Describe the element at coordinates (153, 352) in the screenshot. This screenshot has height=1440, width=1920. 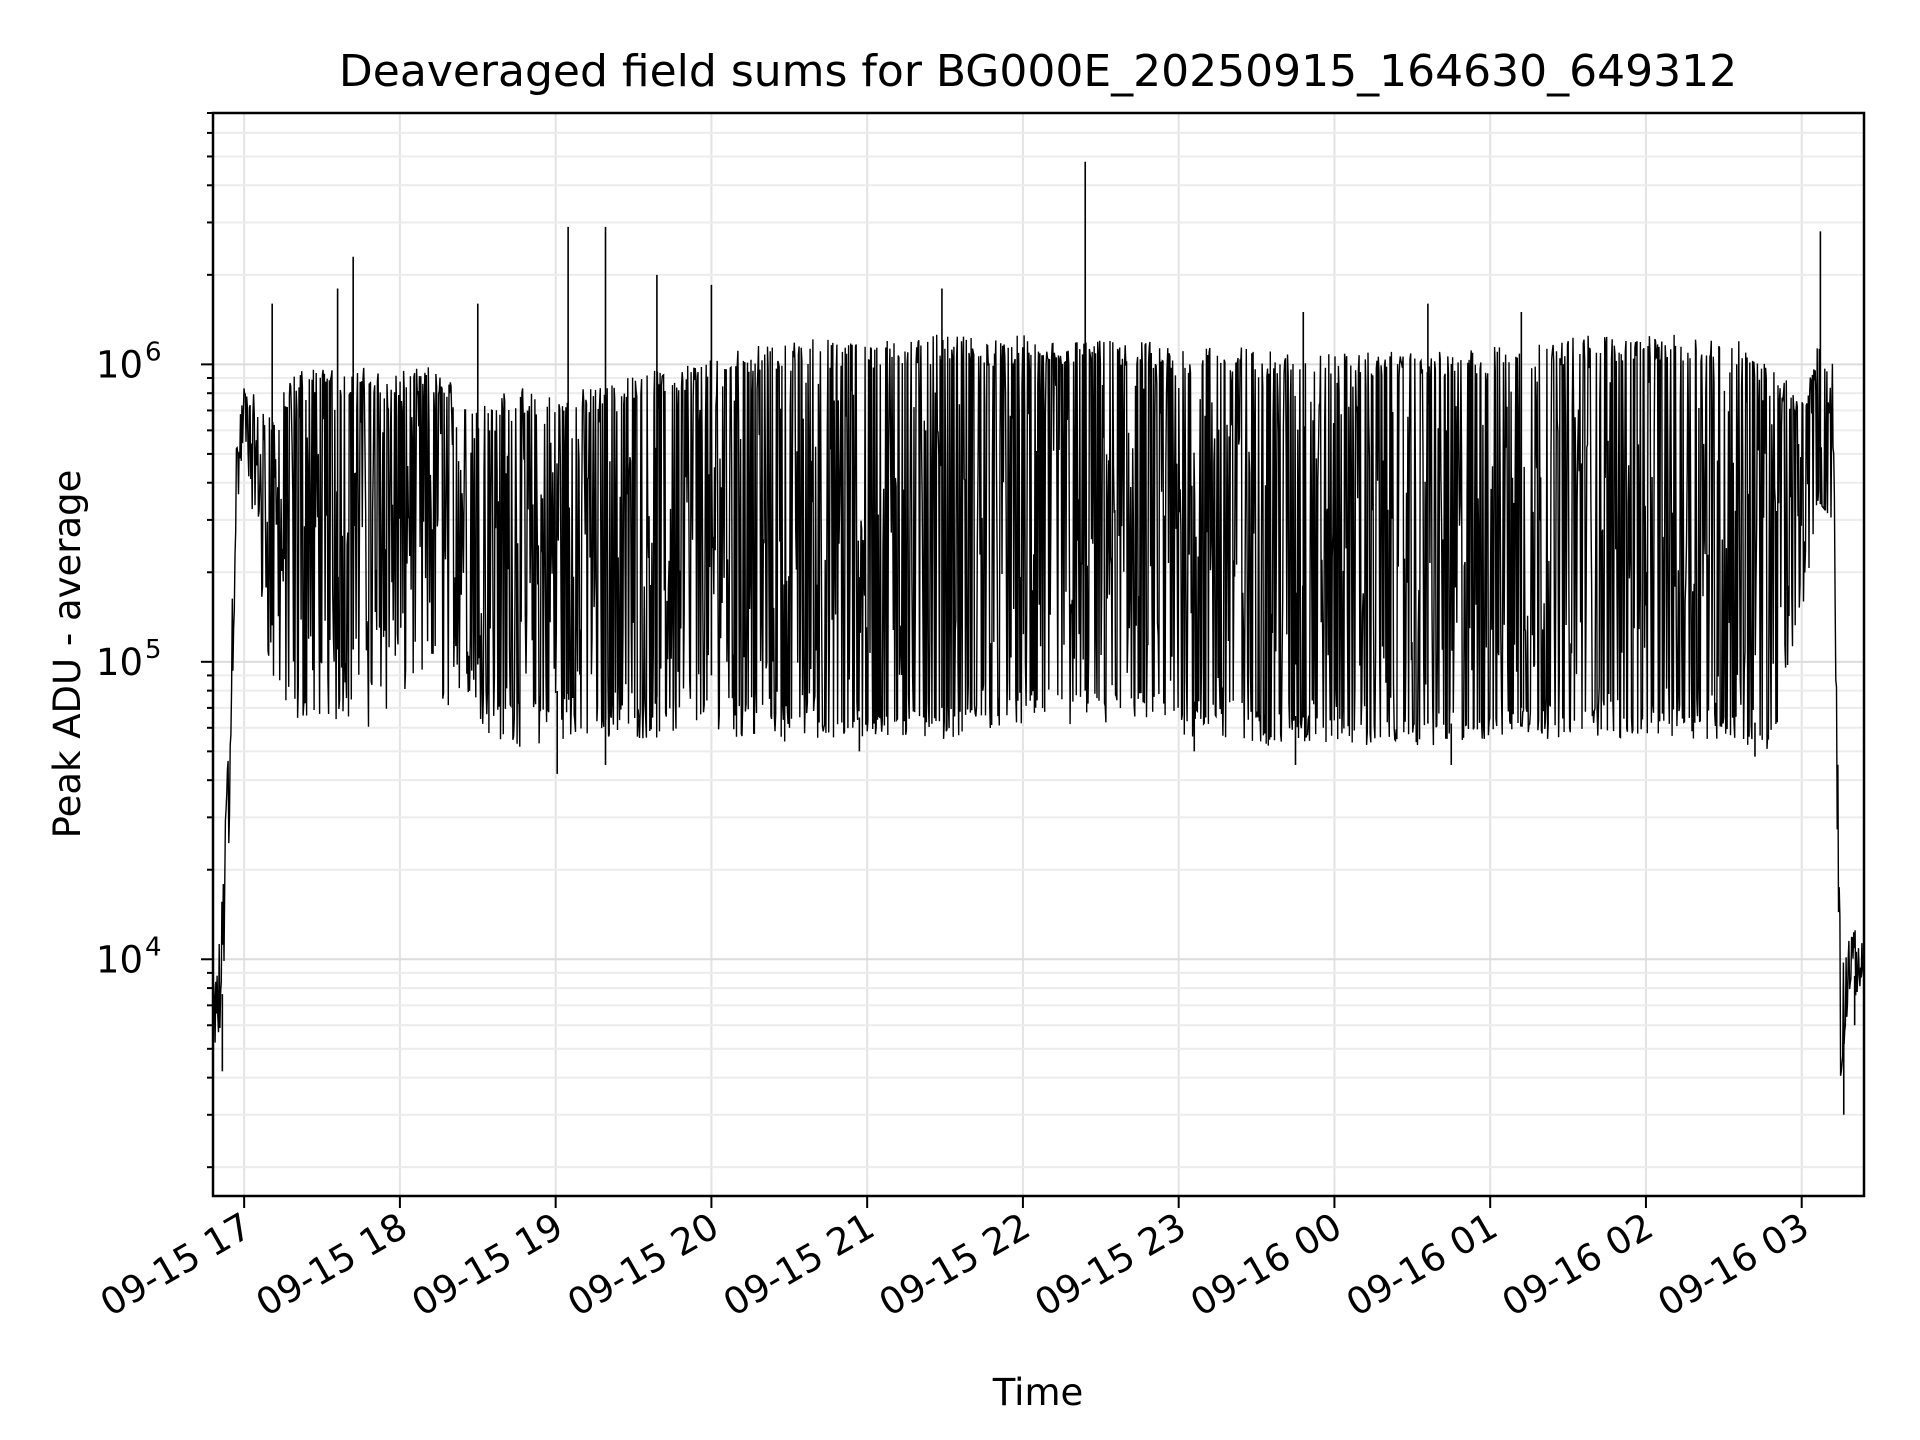
I see `y-tick-exponent: 6` at that location.